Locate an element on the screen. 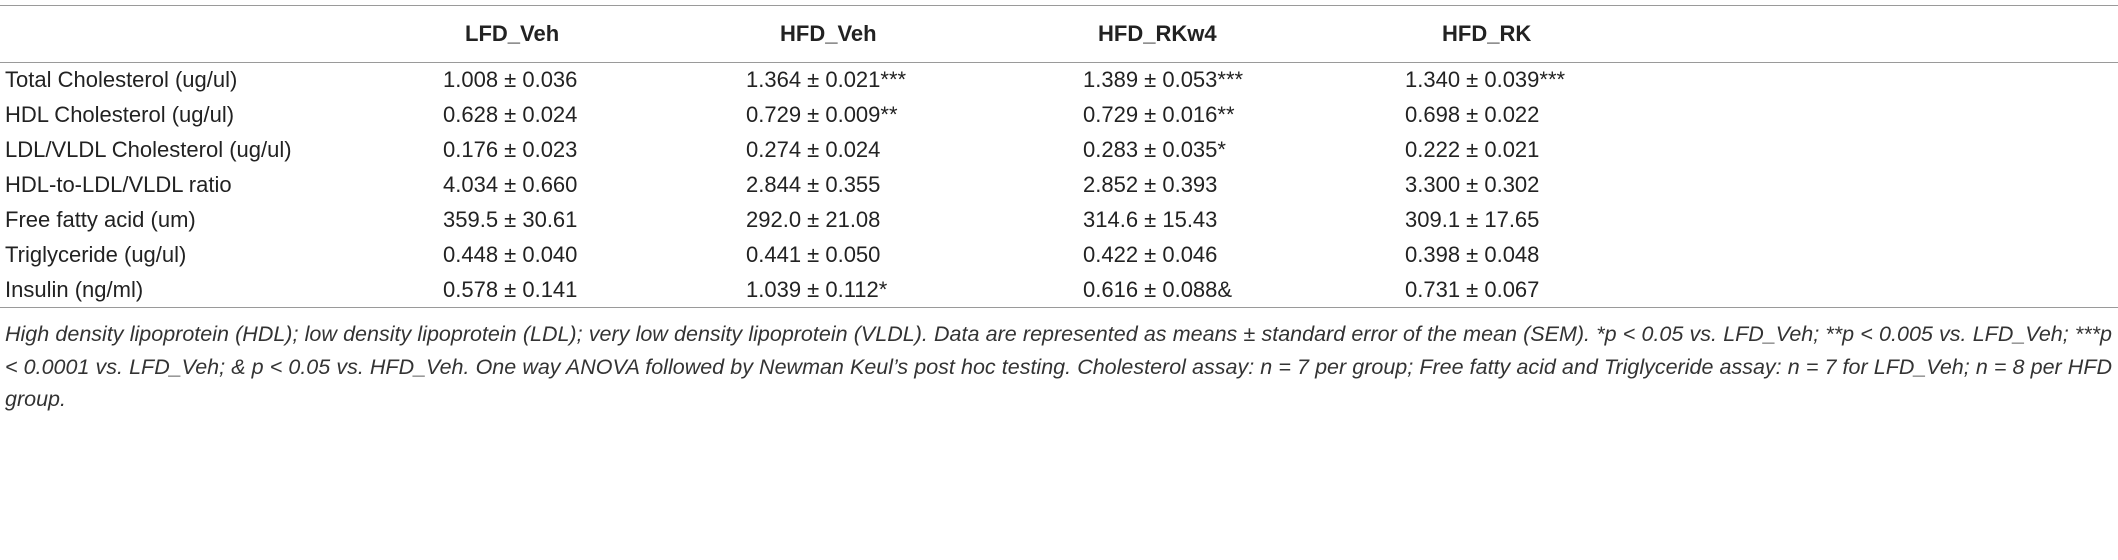 This screenshot has height=560, width=2118. cell-value: 359.5 ± 30.61 is located at coordinates (510, 219).